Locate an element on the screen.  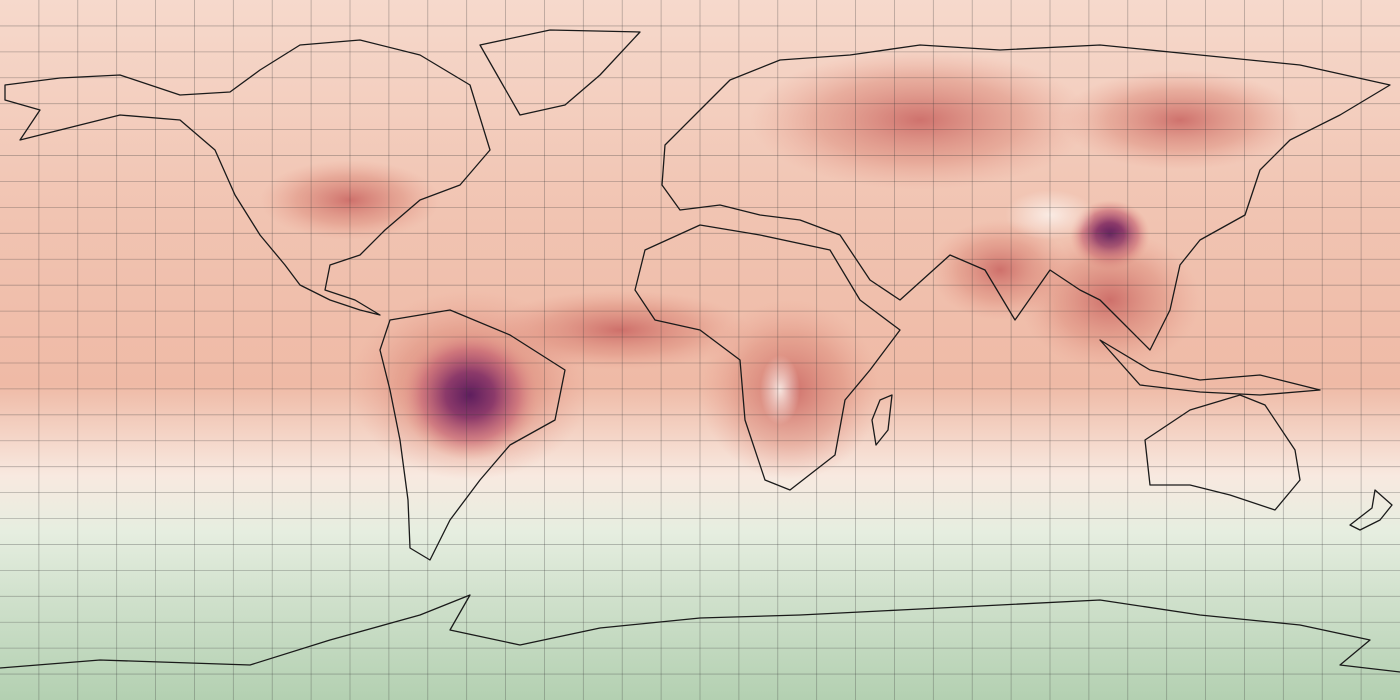
antarctica is located at coordinates (700, 633).